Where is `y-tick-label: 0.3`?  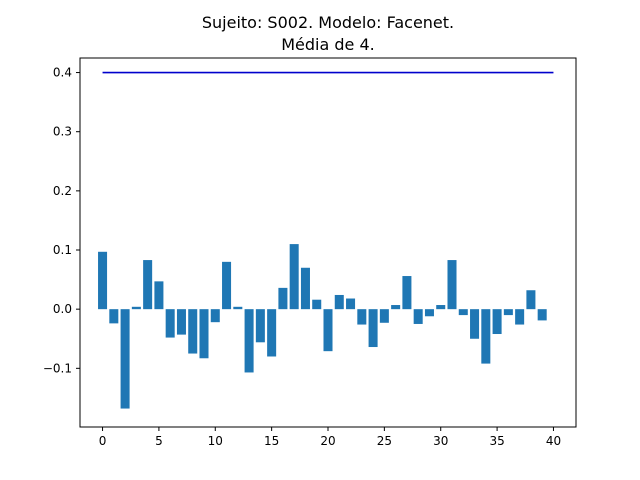
y-tick-label: 0.3 is located at coordinates (62, 132).